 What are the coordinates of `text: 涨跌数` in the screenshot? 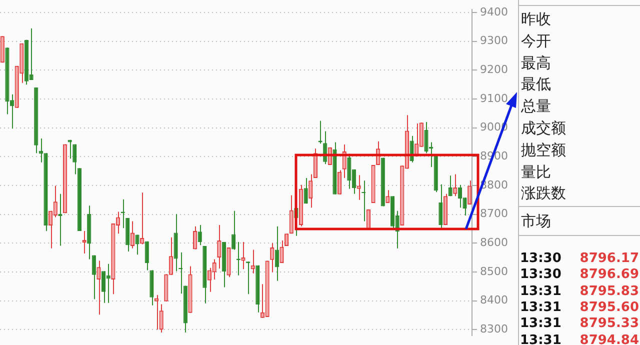 It's located at (543, 193).